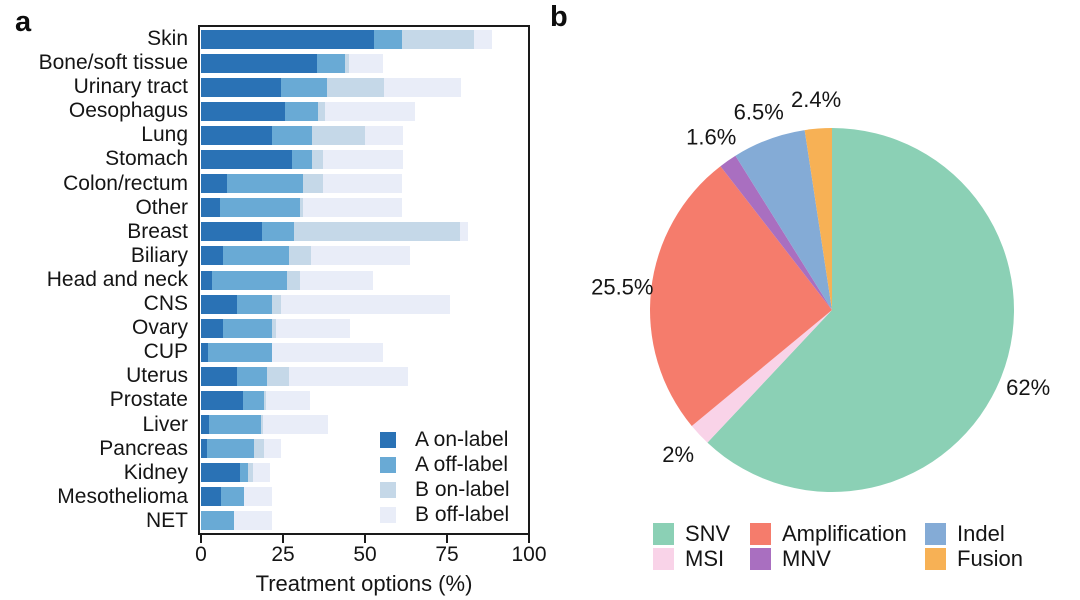 Image resolution: width=1080 pixels, height=600 pixels. Describe the element at coordinates (201, 554) in the screenshot. I see `x-tick-label: 0` at that location.